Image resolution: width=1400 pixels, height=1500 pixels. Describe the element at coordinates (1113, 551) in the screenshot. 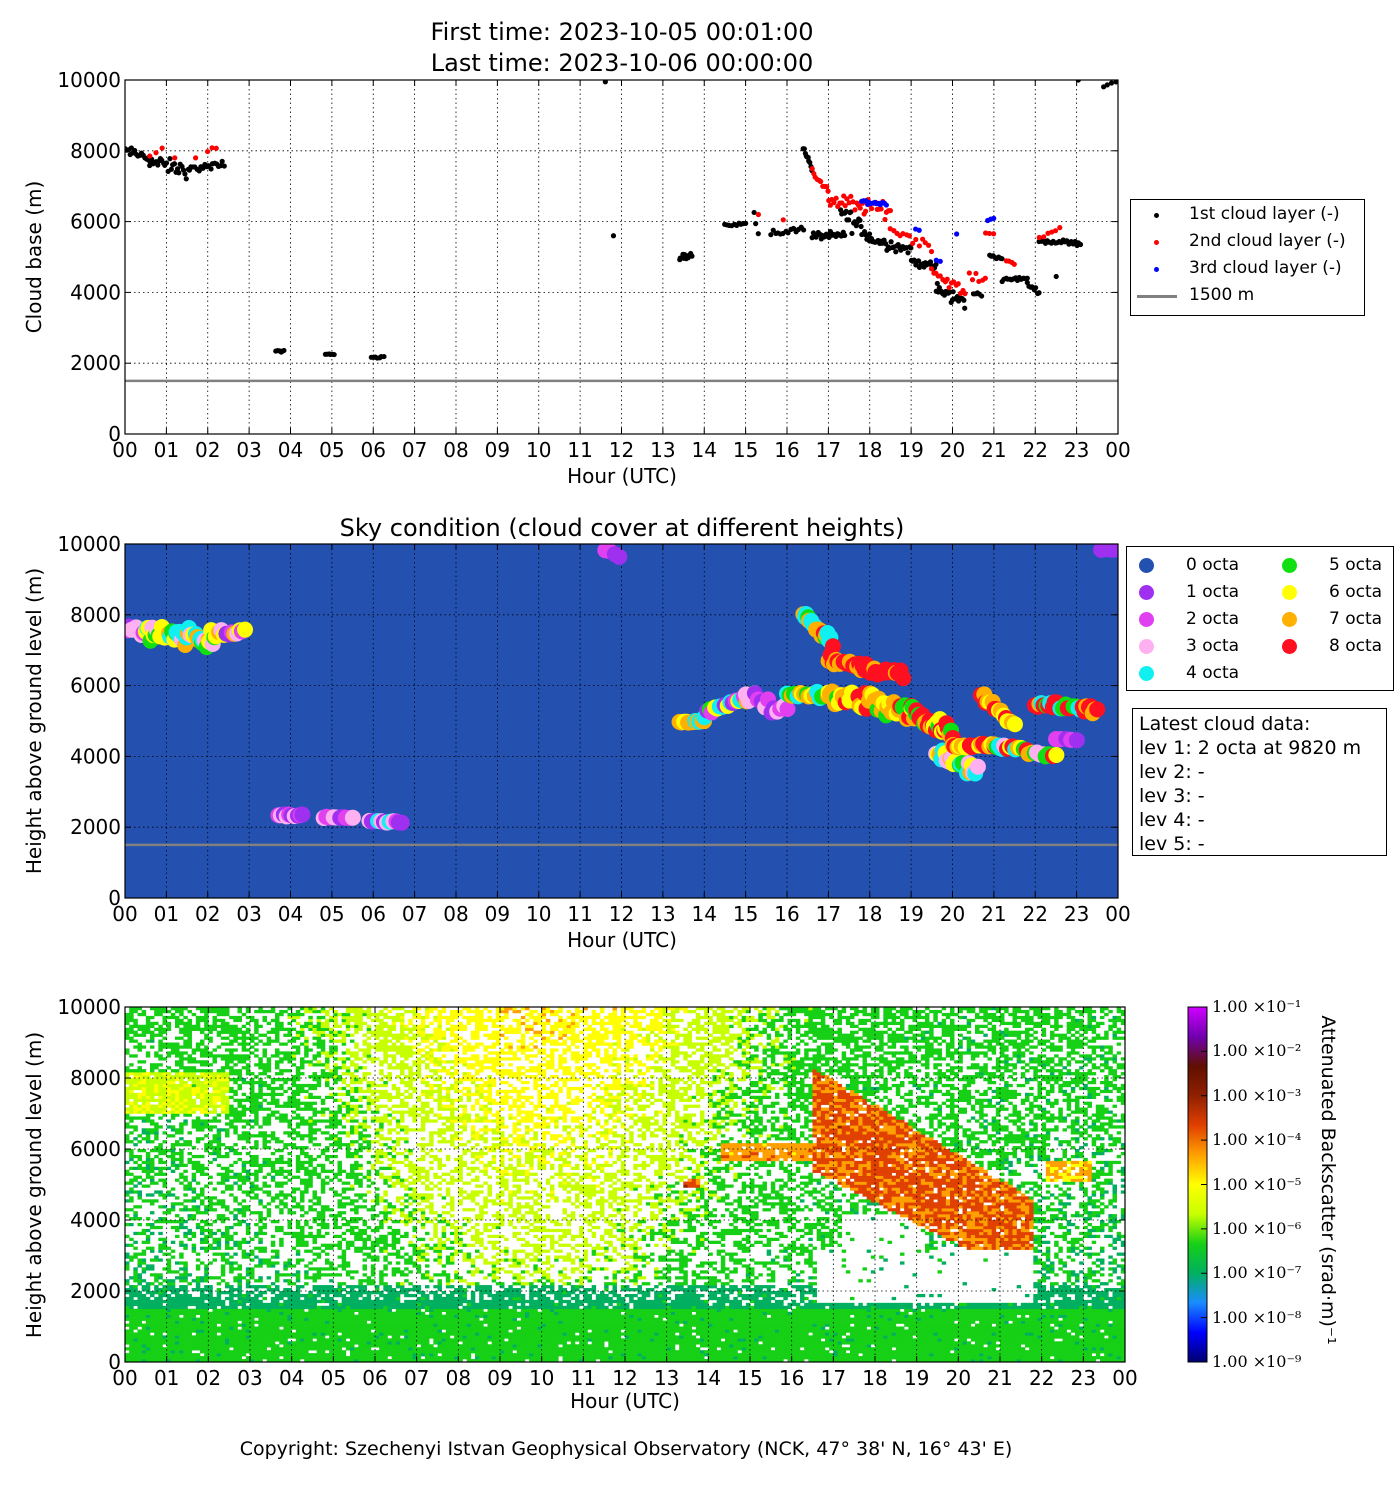

I see `octa-point` at that location.